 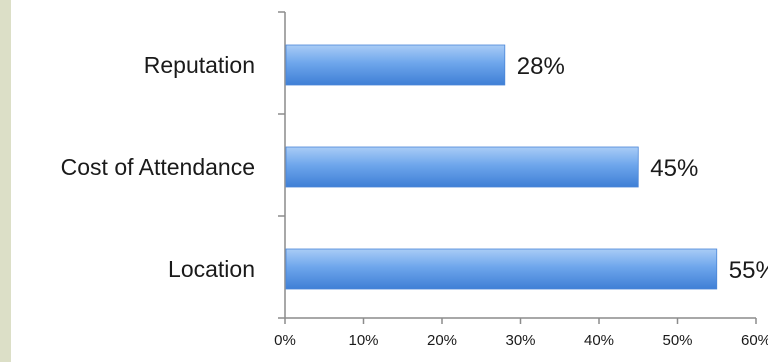 What do you see at coordinates (748, 270) in the screenshot?
I see `value-label: 55%` at bounding box center [748, 270].